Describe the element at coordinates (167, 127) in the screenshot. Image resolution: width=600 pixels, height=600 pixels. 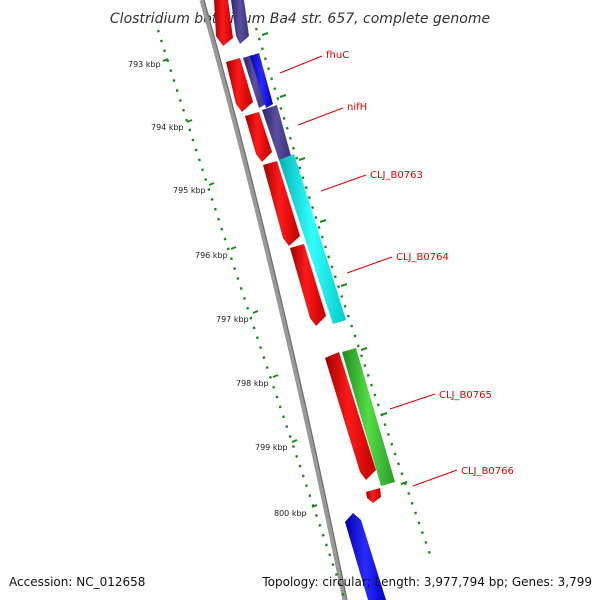
I see `tick-label-2: 794 kbp` at that location.